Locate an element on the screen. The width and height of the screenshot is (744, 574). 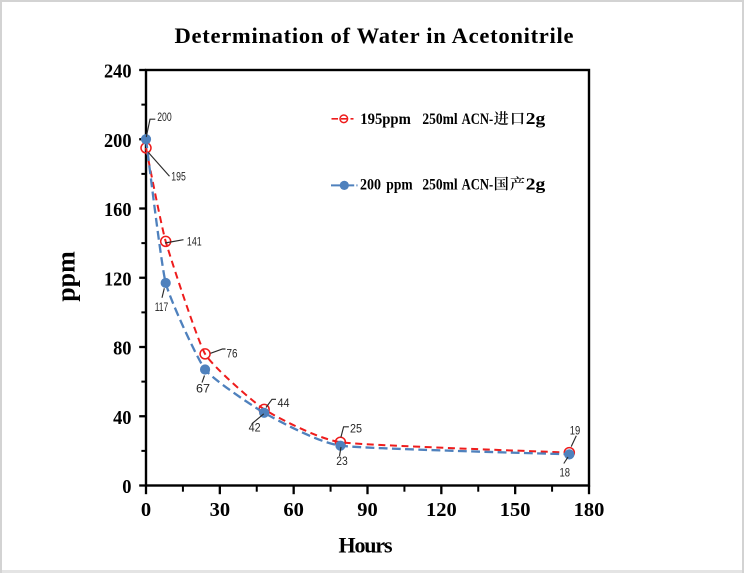
svg-text: 90 is located at coordinates (367, 510).